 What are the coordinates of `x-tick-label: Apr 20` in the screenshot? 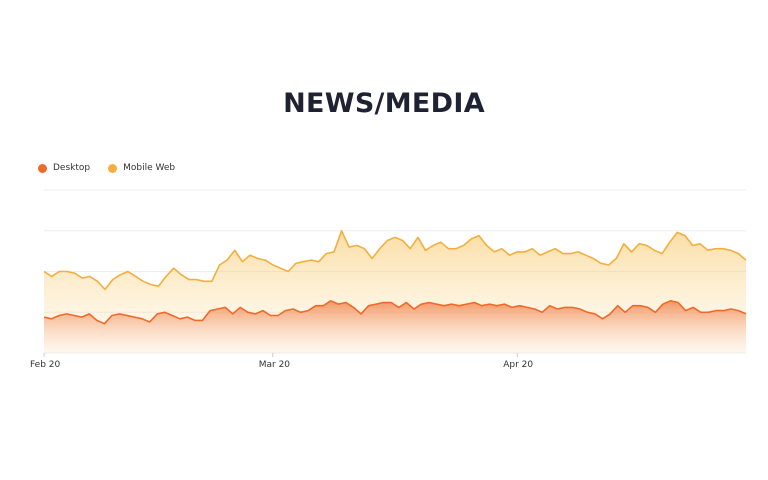 It's located at (518, 365).